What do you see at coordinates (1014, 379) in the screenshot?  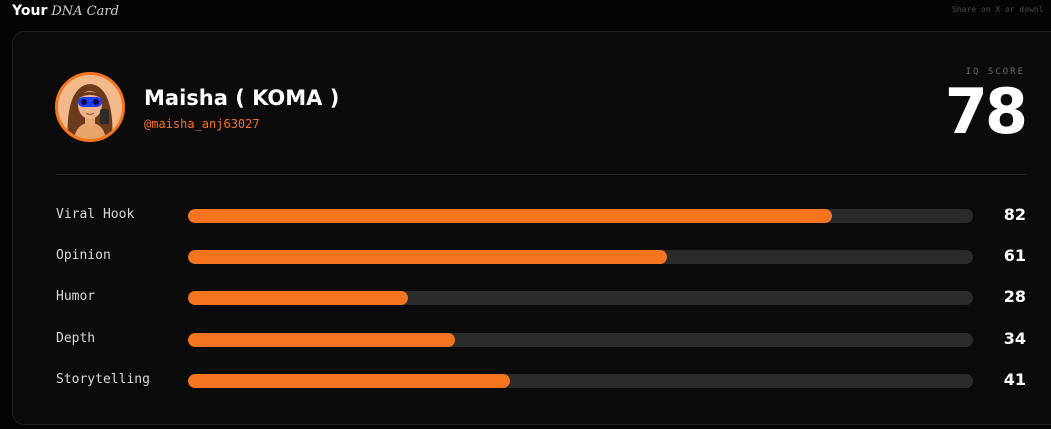 I see `trait-score: 41` at bounding box center [1014, 379].